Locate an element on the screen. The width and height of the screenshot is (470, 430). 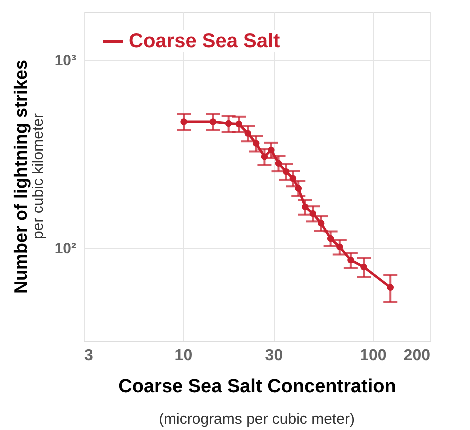
x-tick-label: 200 is located at coordinates (417, 356).